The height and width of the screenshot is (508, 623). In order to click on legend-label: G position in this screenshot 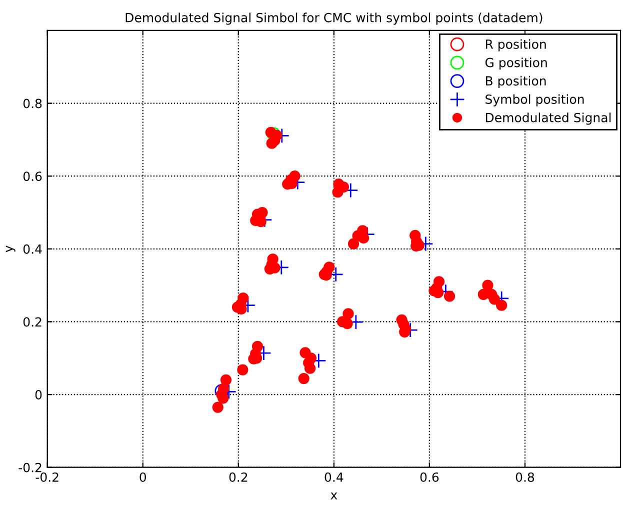, I will do `click(516, 64)`.